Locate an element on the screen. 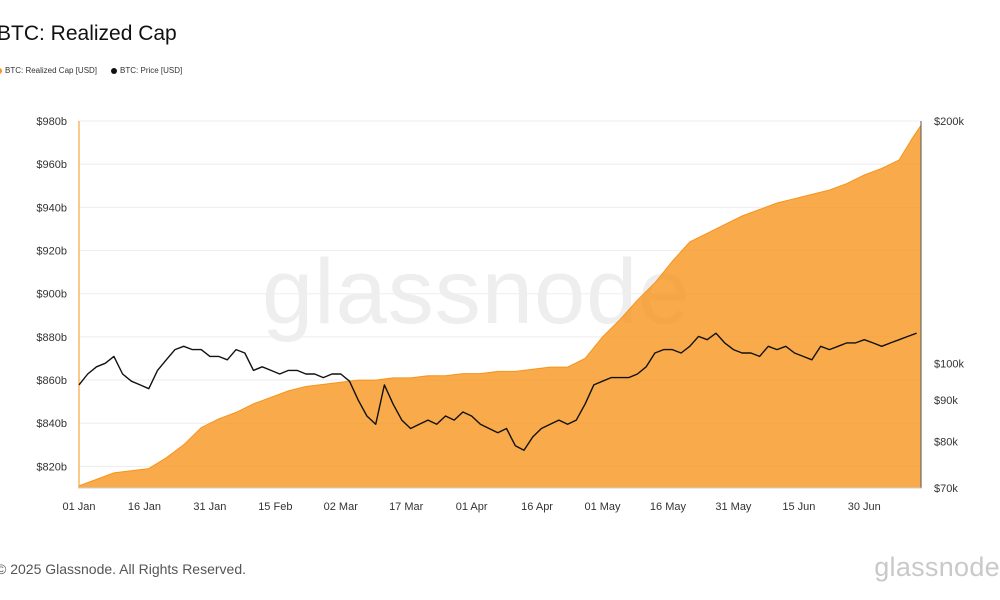  y-tick-label-left: $860b is located at coordinates (51, 381).